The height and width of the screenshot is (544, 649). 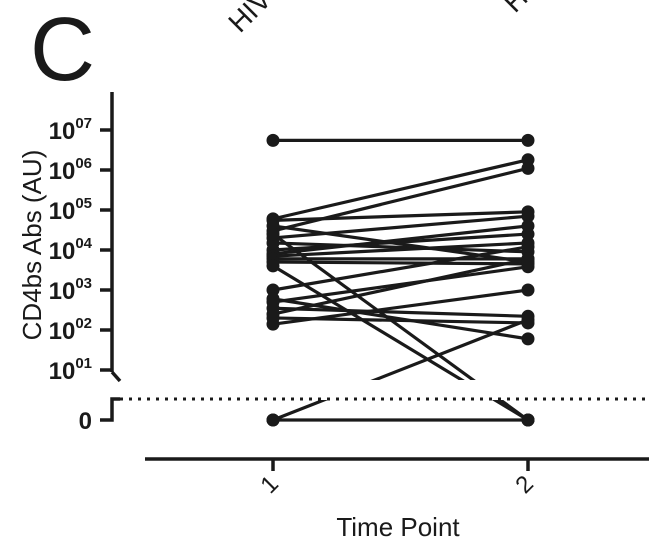 What do you see at coordinates (524, 484) in the screenshot?
I see `x-tick-label: 2` at bounding box center [524, 484].